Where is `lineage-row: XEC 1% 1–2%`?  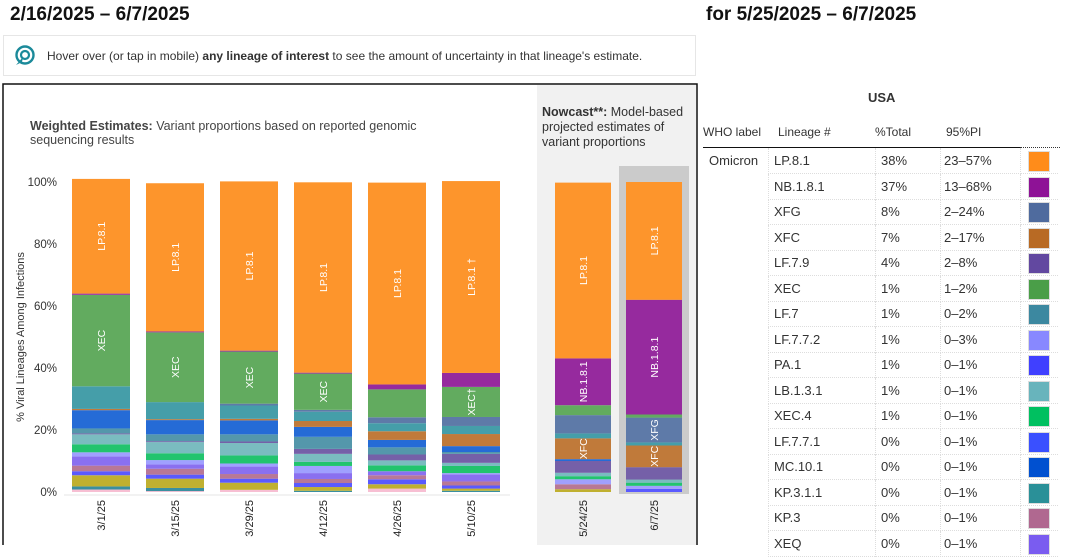 lineage-row: XEC 1% 1–2% is located at coordinates (884, 288).